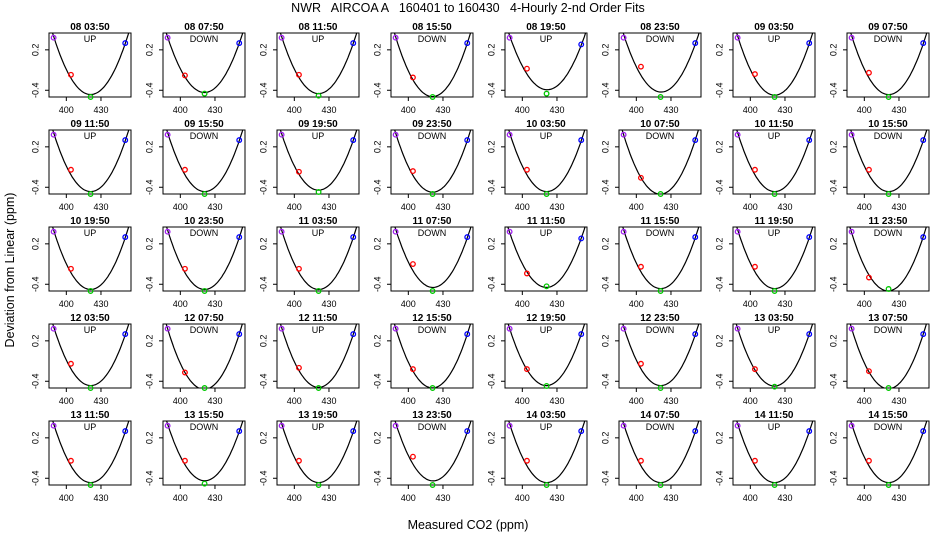 Image resolution: width=936 pixels, height=540 pixels. What do you see at coordinates (546, 415) in the screenshot?
I see `panel-title: 14 03:50` at bounding box center [546, 415].